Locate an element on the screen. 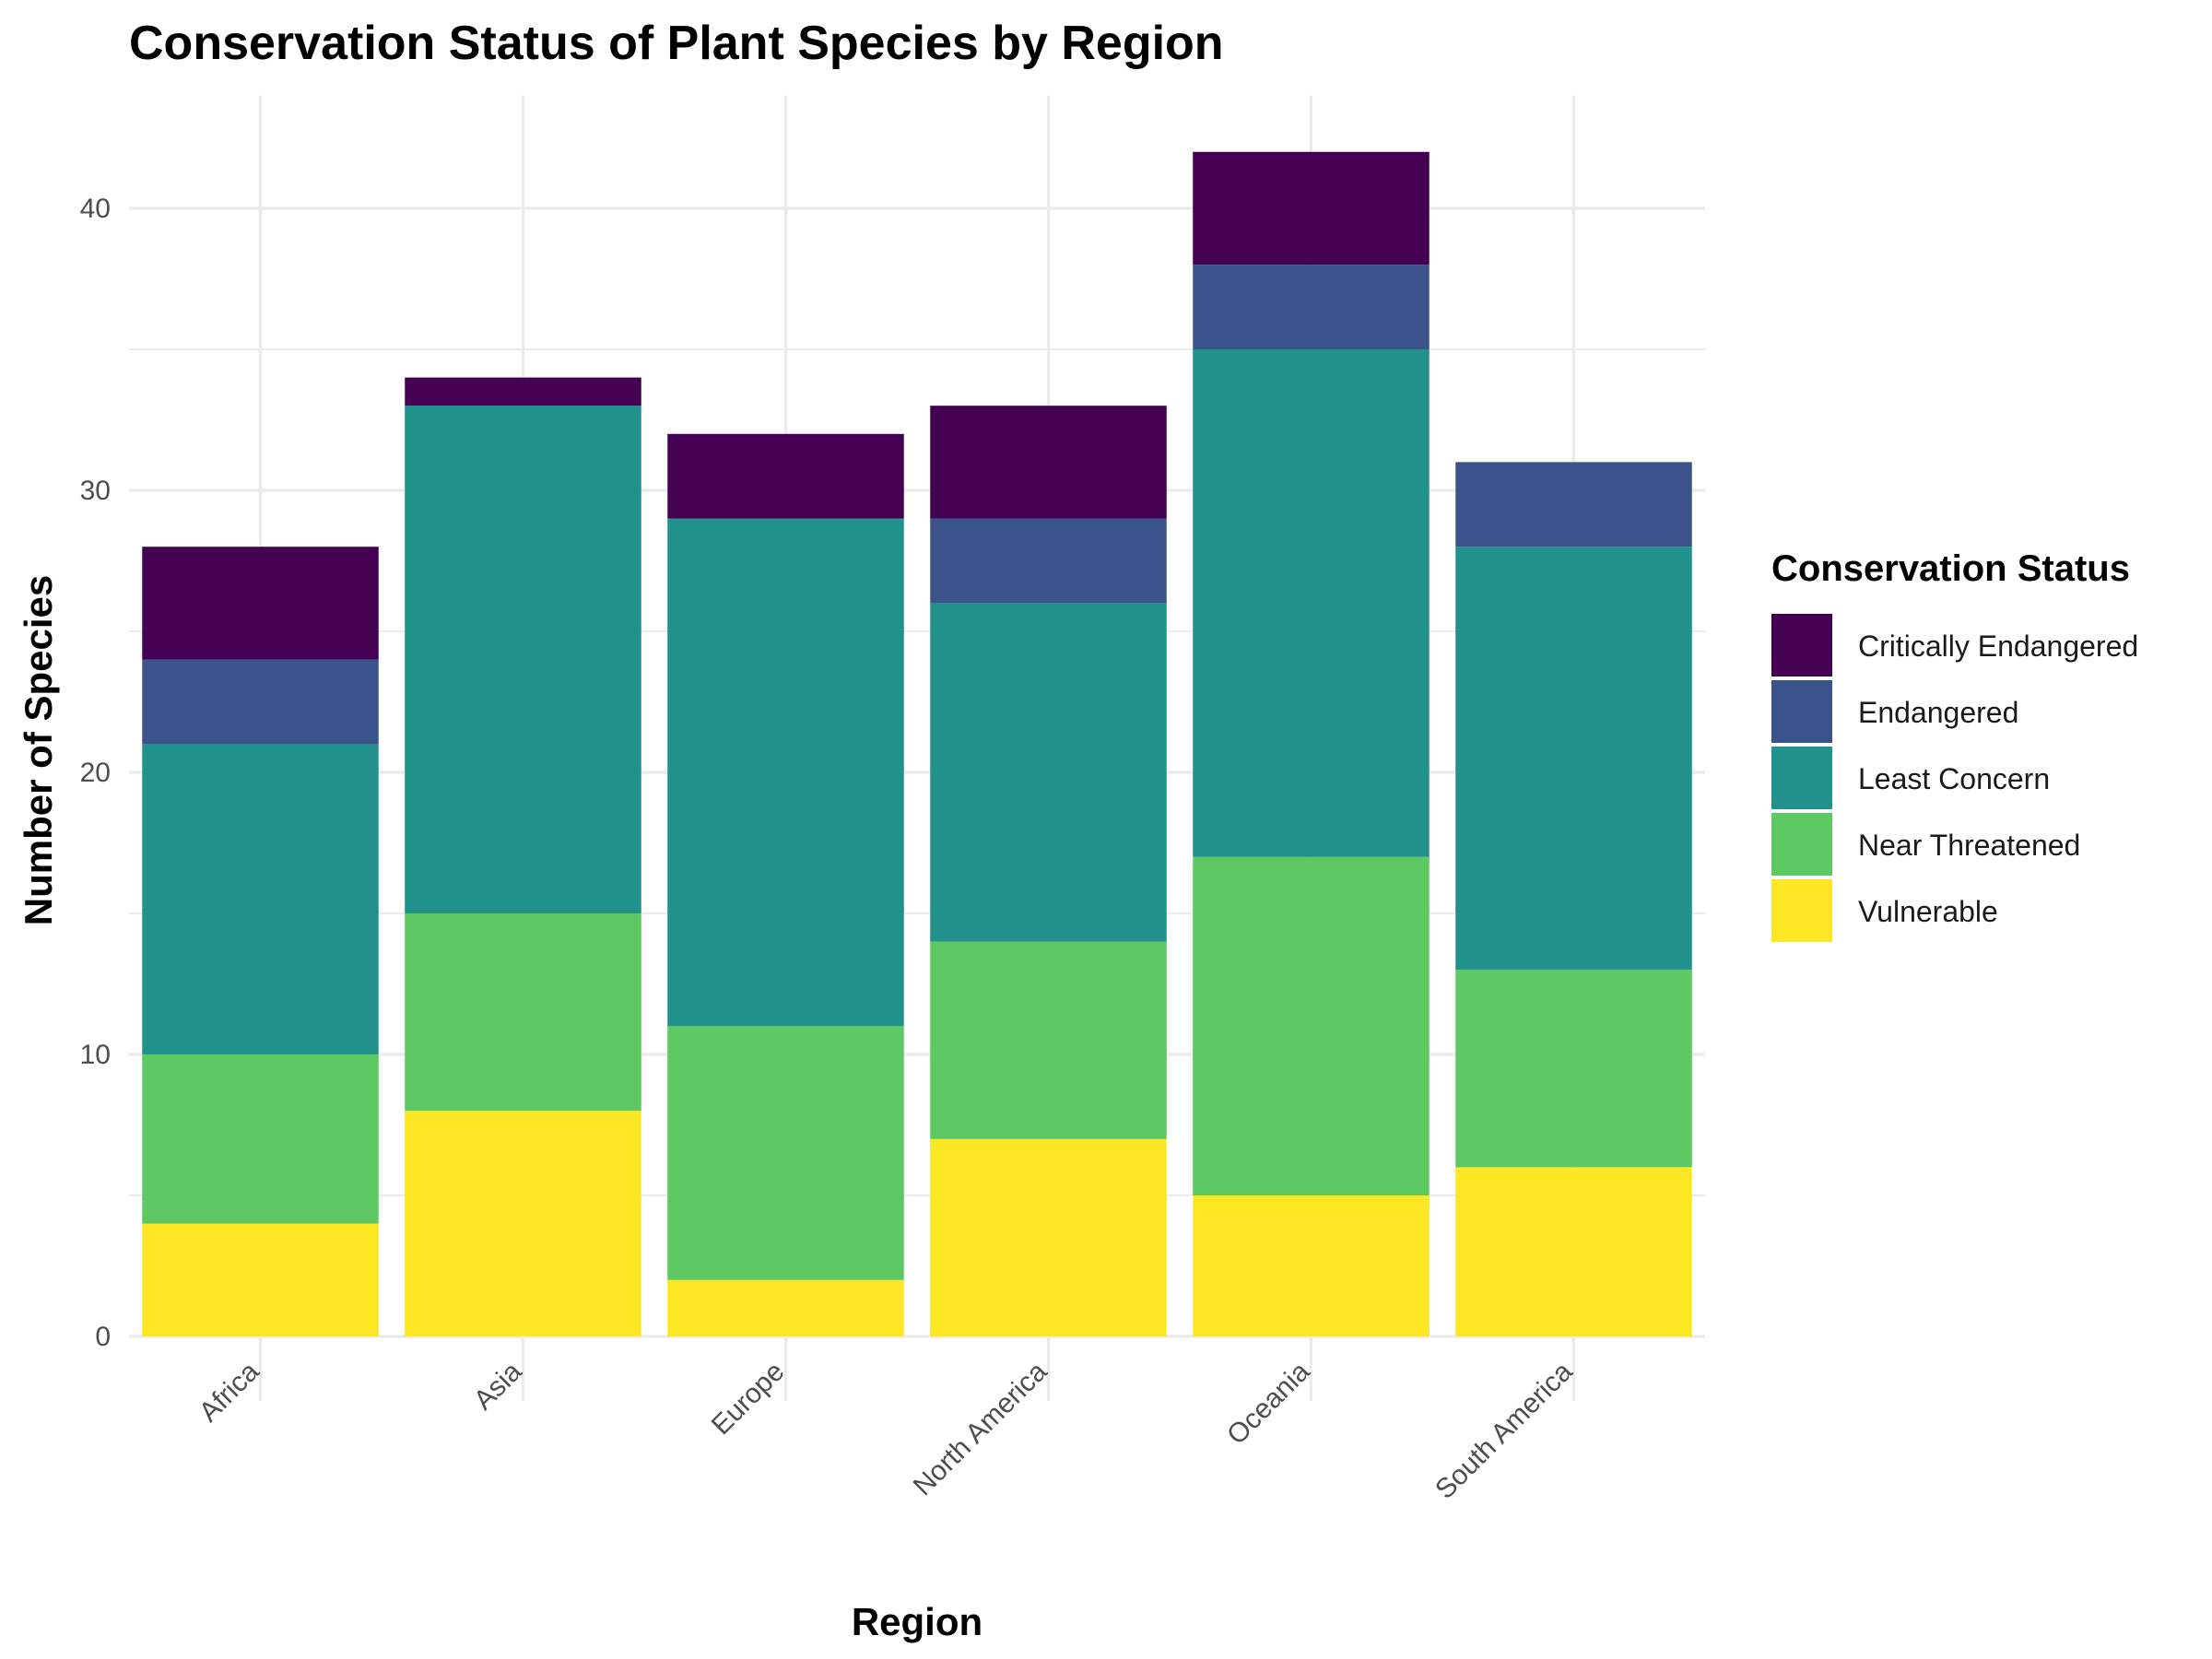 The width and height of the screenshot is (2212, 1659). x-tick-label: Europe is located at coordinates (748, 1399).